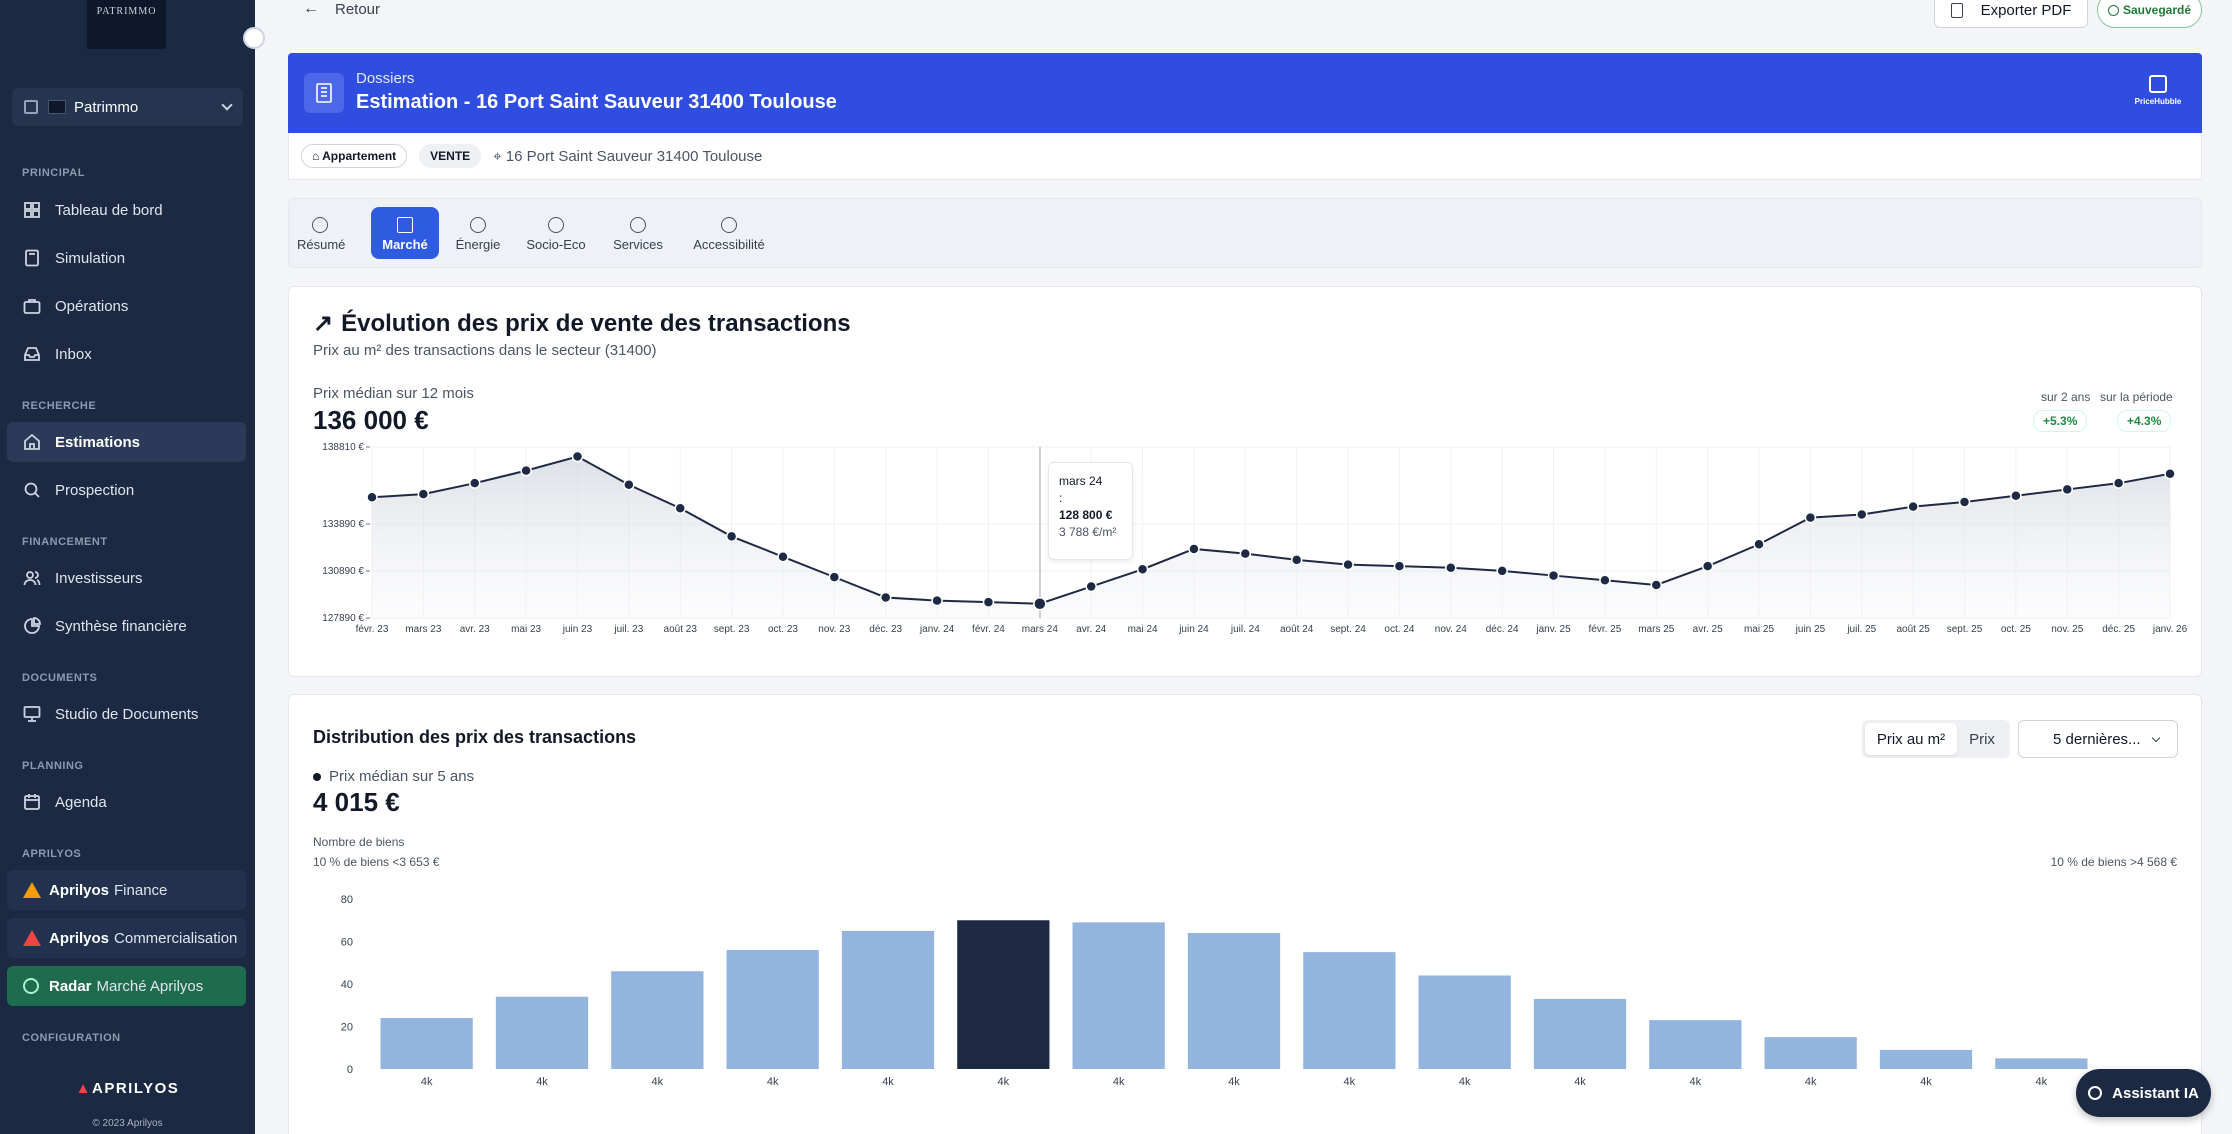 This screenshot has height=1134, width=2232. Describe the element at coordinates (127, 1123) in the screenshot. I see `copyright: © 2023 Aprilyos` at that location.